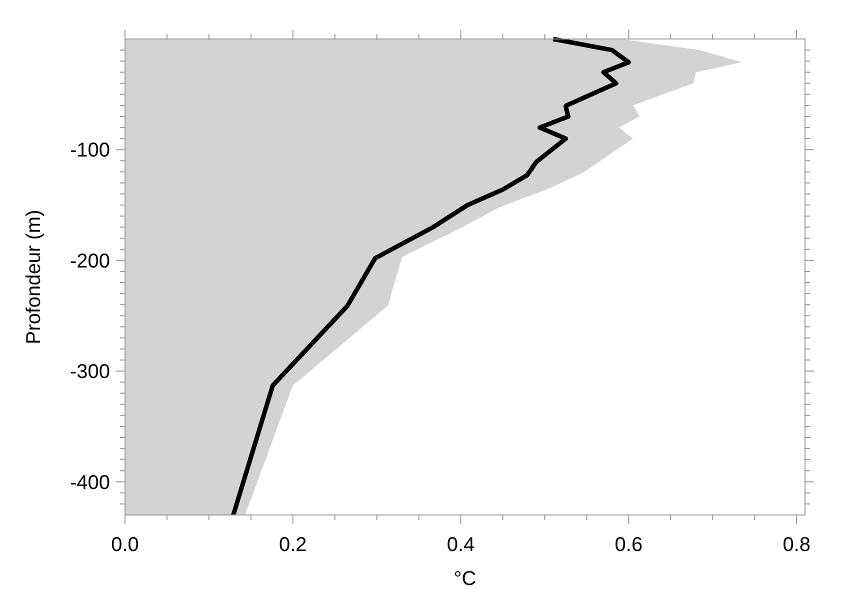 The height and width of the screenshot is (595, 841). I want to click on x-tick-label: 0.2, so click(292, 545).